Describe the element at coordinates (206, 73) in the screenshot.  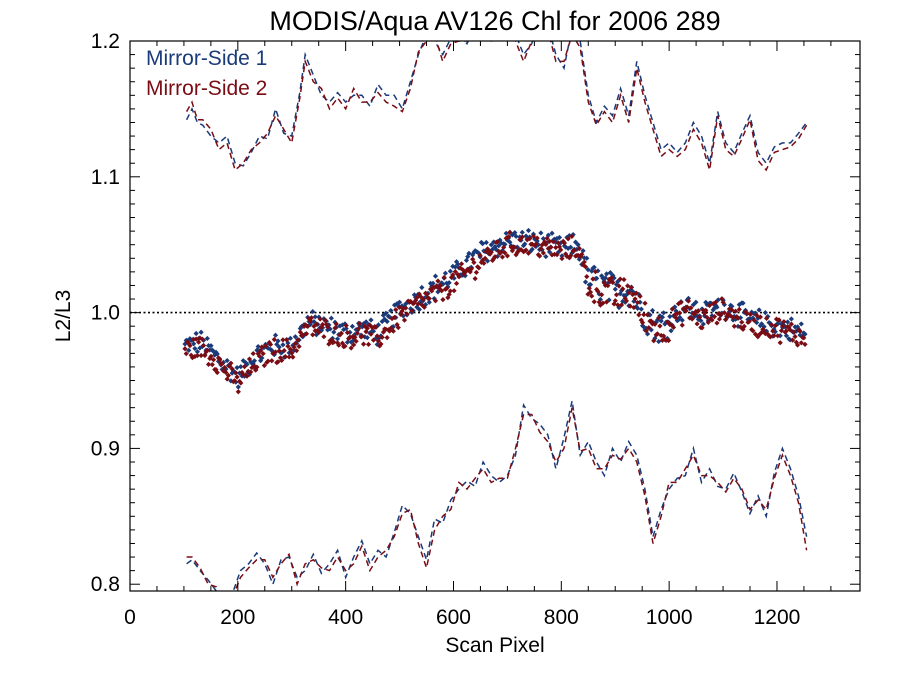
I see `legend: Mirror-Side 1 Mirror-Side 2` at that location.